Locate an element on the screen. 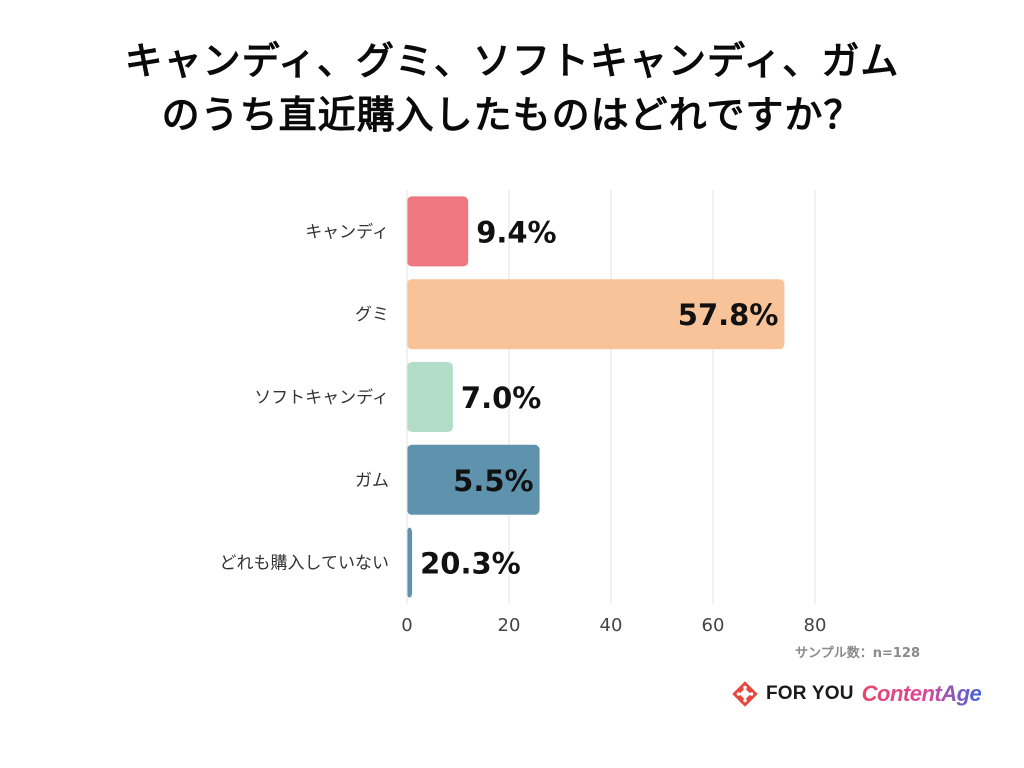 This screenshot has width=1024, height=768. data-label-0: 9.4% is located at coordinates (516, 232).